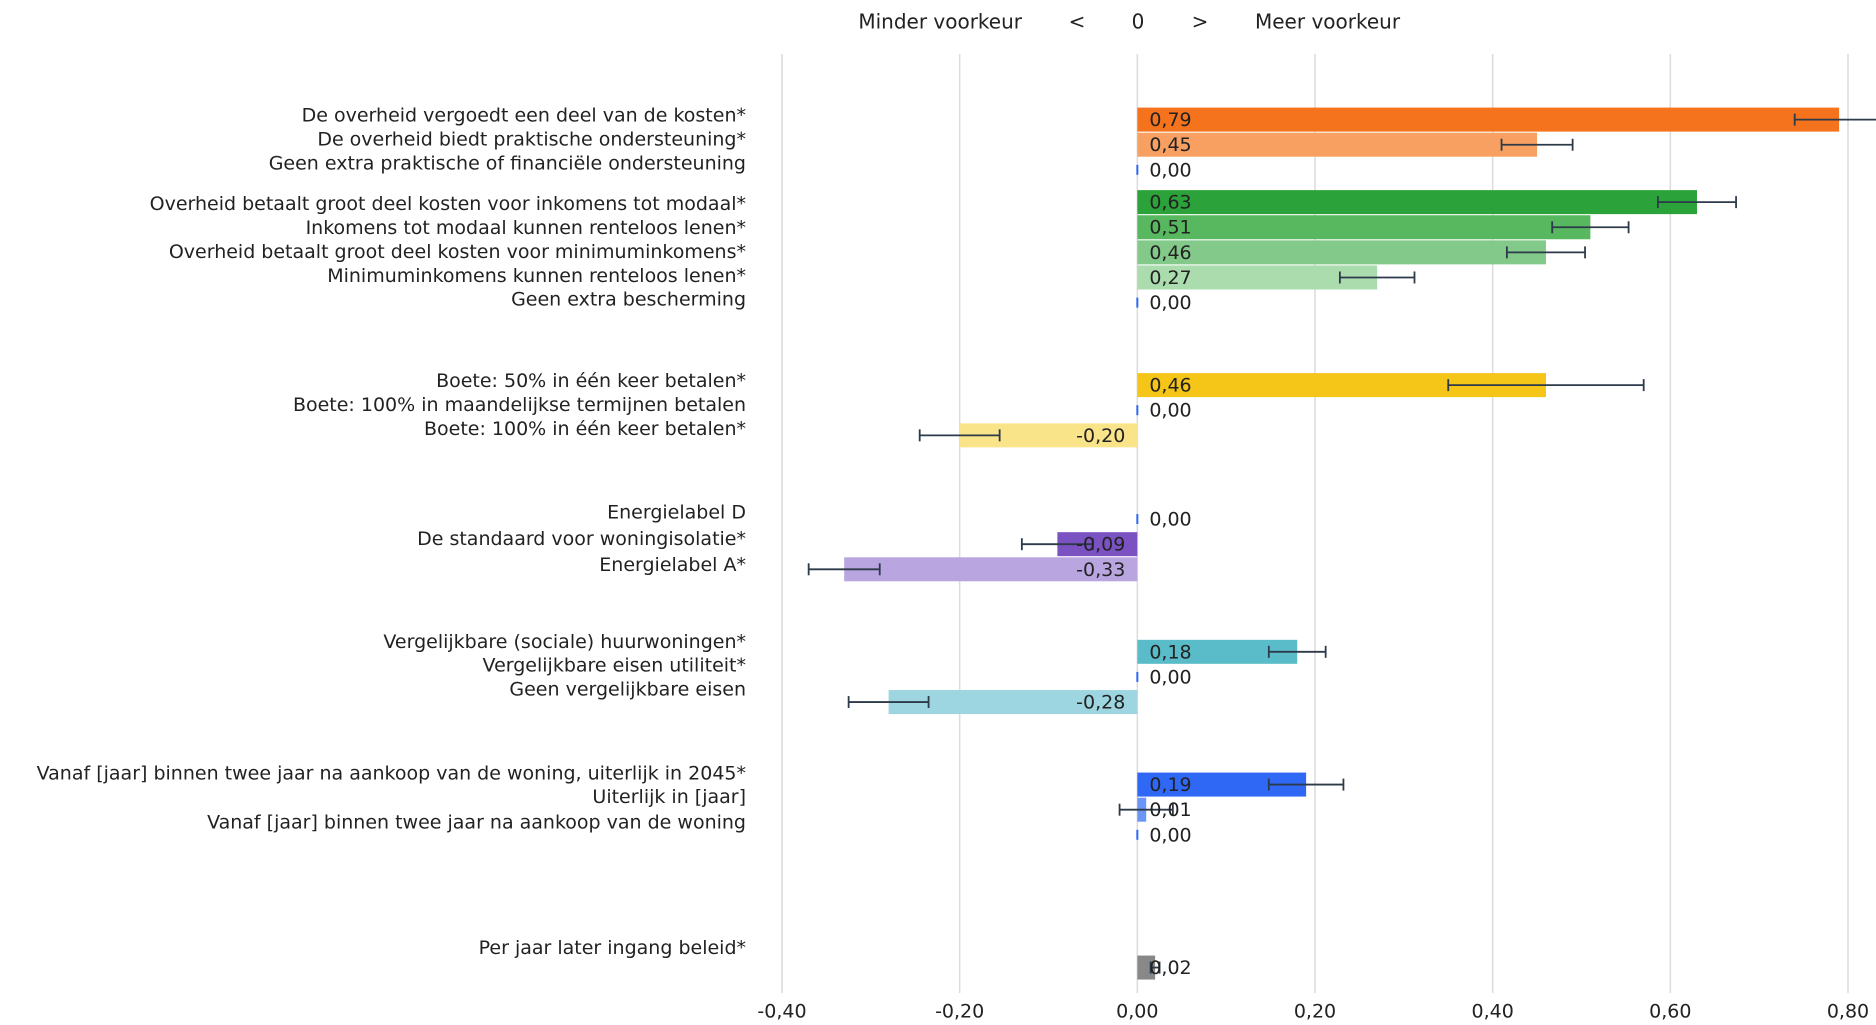  Describe the element at coordinates (1670, 1012) in the screenshot. I see `x-tick-label: 0,60` at that location.